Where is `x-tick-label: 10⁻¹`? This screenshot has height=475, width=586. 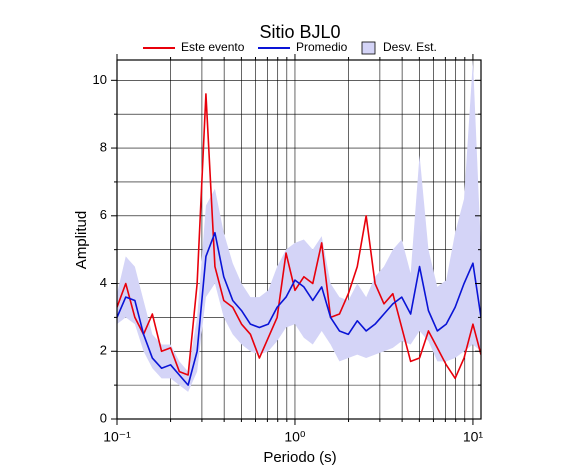 x-tick-label: 10⁻¹ is located at coordinates (117, 437).